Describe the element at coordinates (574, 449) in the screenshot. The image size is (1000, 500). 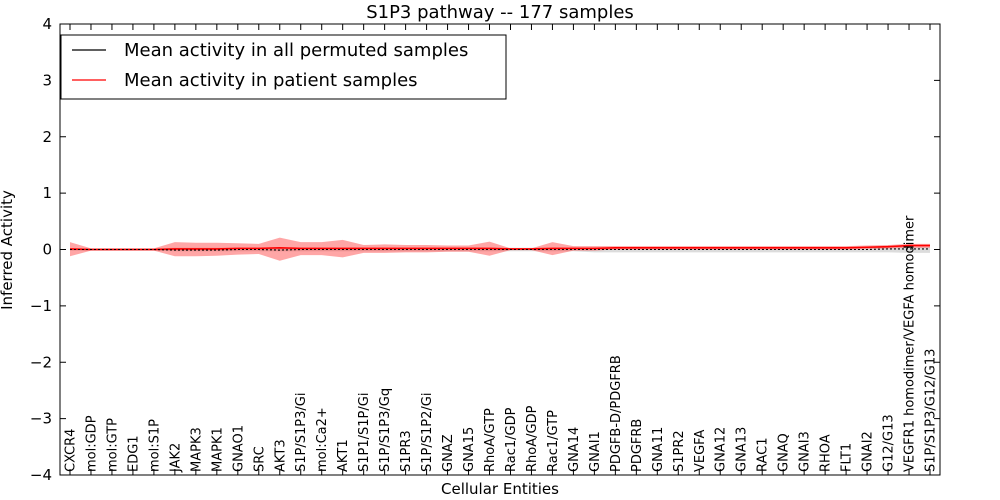
I see `x-tick-label: GNA14` at that location.